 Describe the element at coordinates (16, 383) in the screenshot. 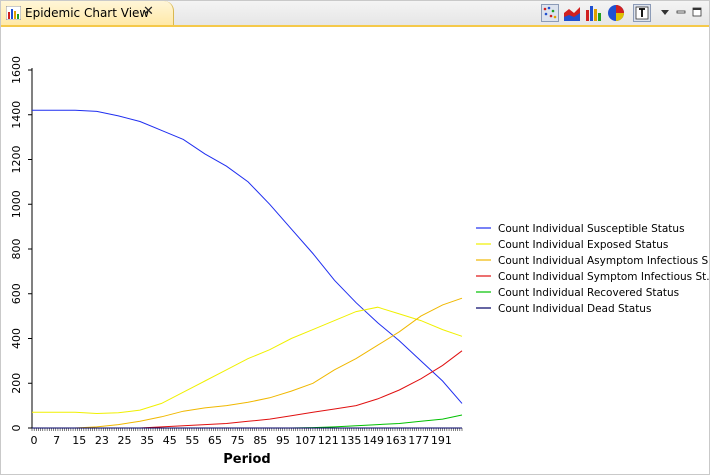

I see `y-tick-label: 200` at that location.